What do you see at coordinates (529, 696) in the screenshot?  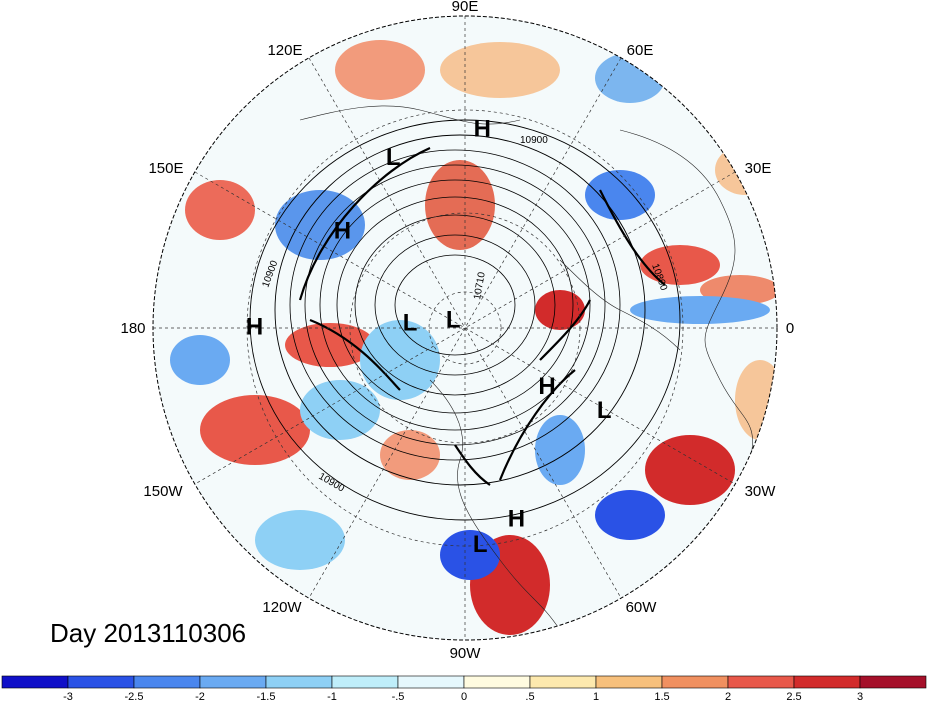 I see `colorbar-tick-label: .5` at bounding box center [529, 696].